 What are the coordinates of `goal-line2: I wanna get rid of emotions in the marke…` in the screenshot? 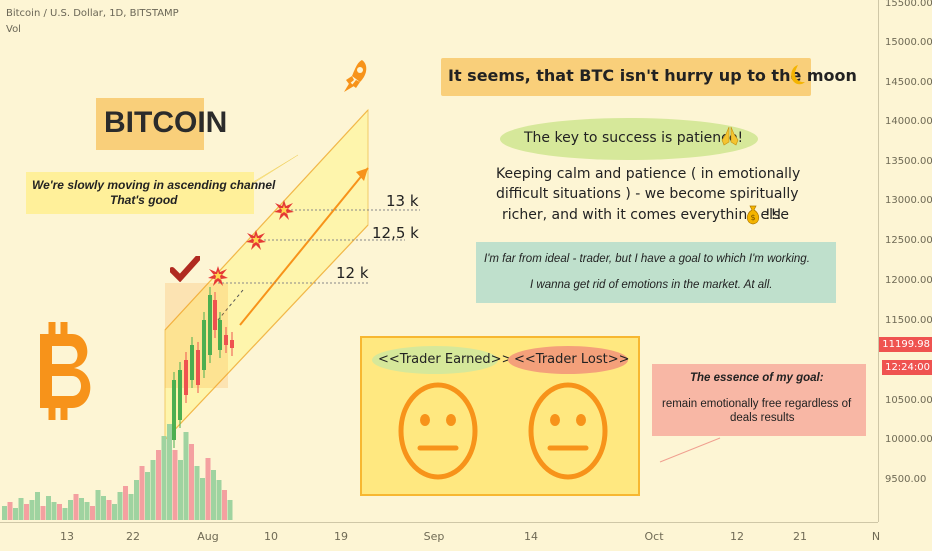 It's located at (651, 285).